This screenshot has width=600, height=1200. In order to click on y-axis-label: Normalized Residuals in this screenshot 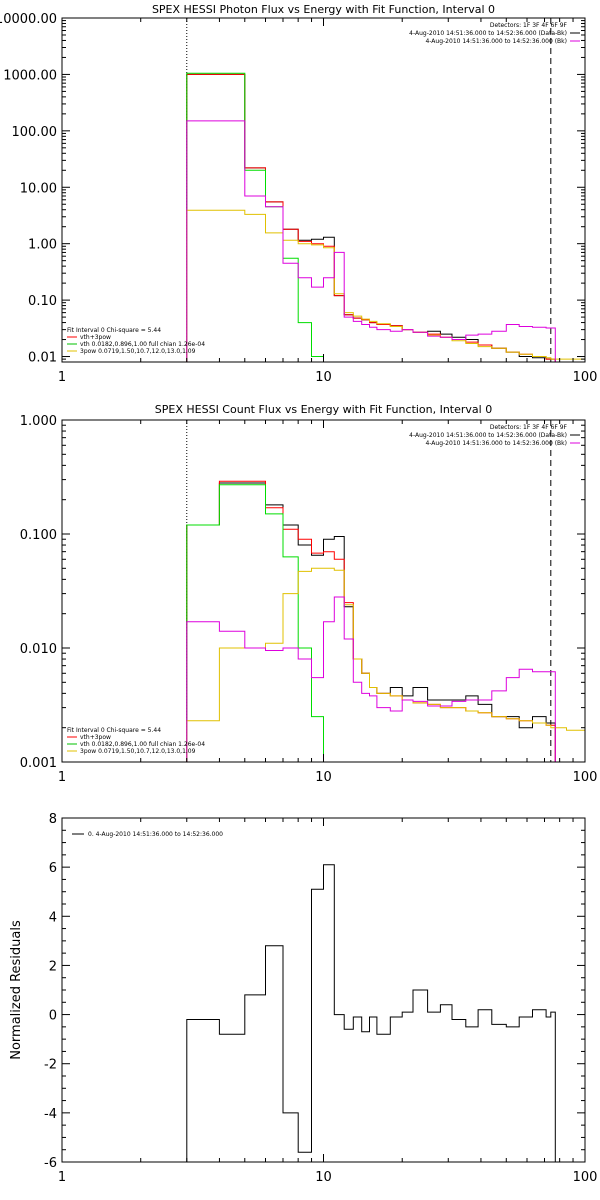, I will do `click(16, 990)`.